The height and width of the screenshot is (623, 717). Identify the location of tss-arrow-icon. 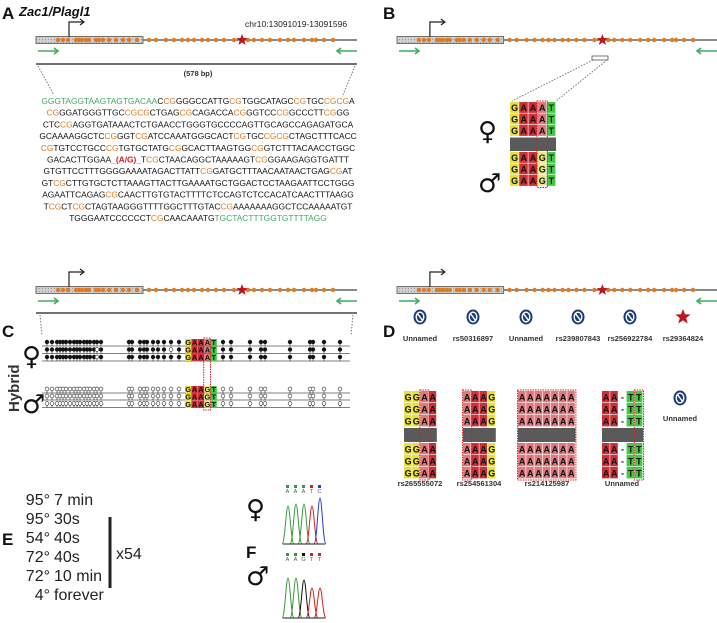
(443, 272).